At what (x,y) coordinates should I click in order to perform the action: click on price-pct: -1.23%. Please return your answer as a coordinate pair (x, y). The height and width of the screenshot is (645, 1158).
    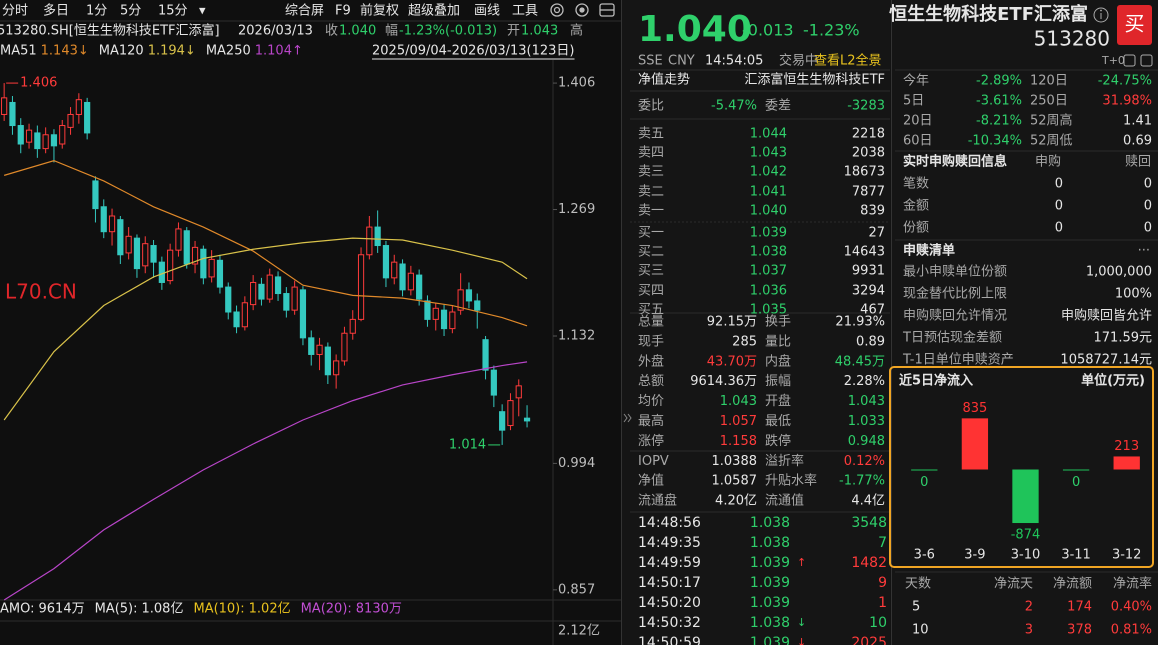
    Looking at the image, I should click on (831, 30).